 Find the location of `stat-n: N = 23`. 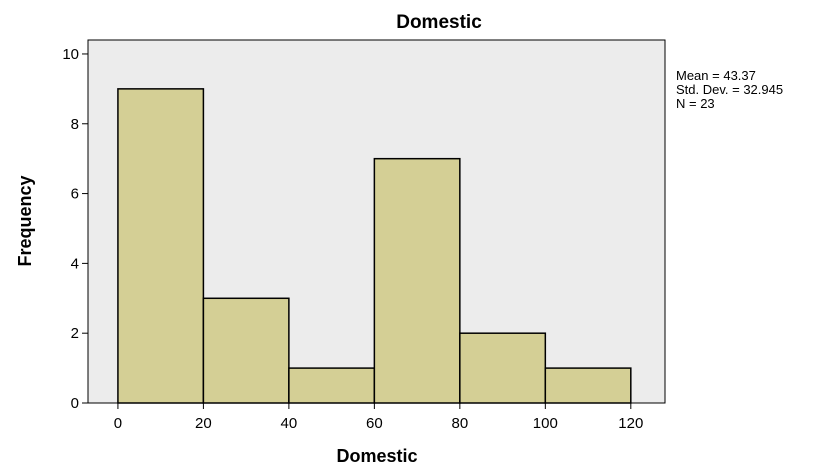

stat-n: N = 23 is located at coordinates (695, 103).